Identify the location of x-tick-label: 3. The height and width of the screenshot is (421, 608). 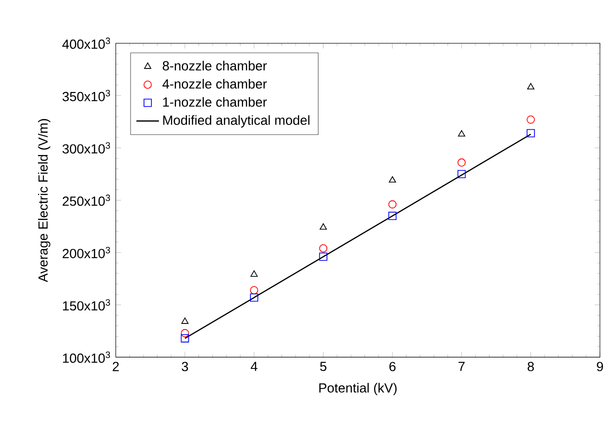
(185, 367).